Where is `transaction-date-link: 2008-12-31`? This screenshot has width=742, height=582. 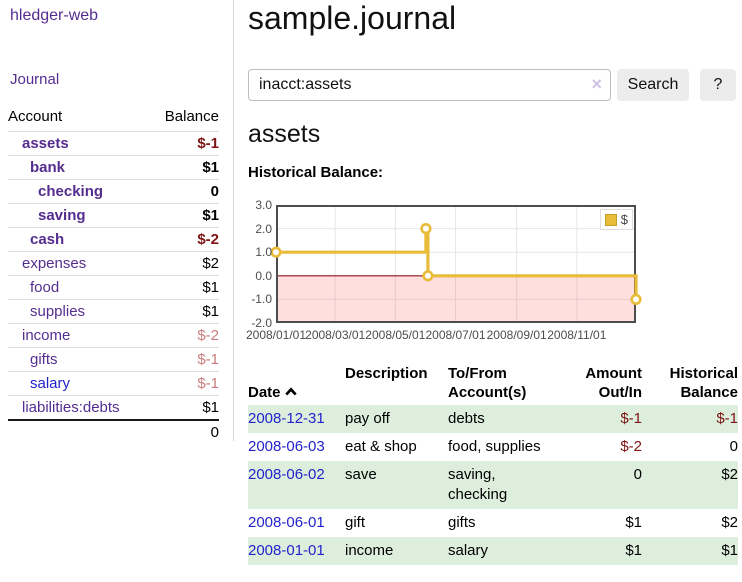 transaction-date-link: 2008-12-31 is located at coordinates (286, 418).